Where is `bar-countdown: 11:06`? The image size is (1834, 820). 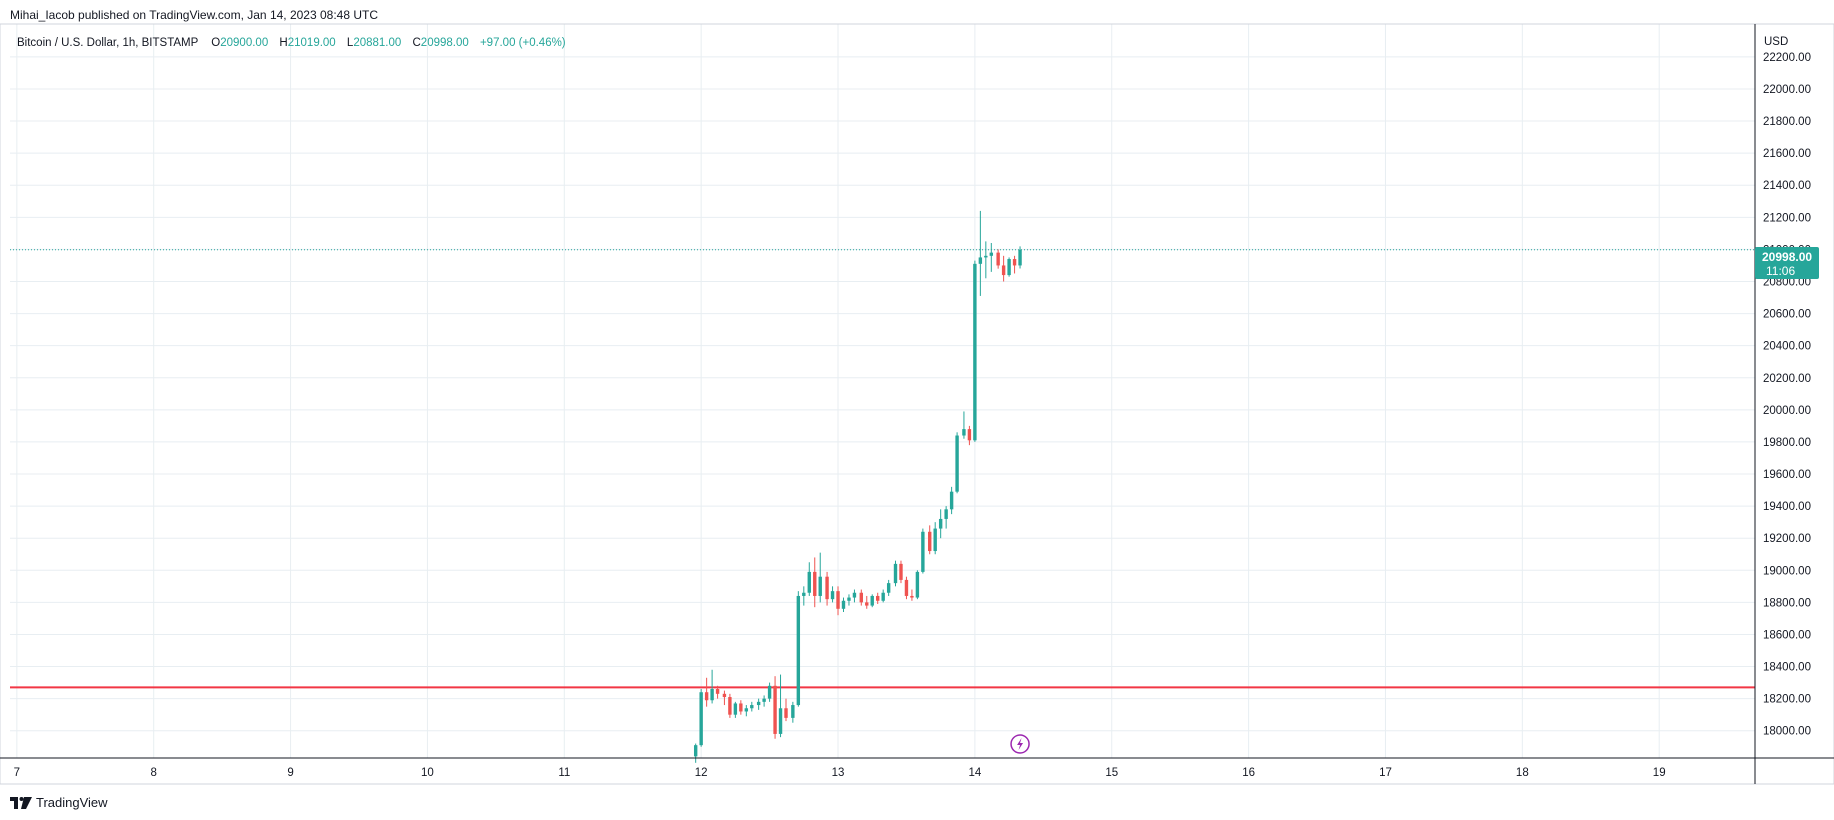
bar-countdown: 11:06 is located at coordinates (1780, 271).